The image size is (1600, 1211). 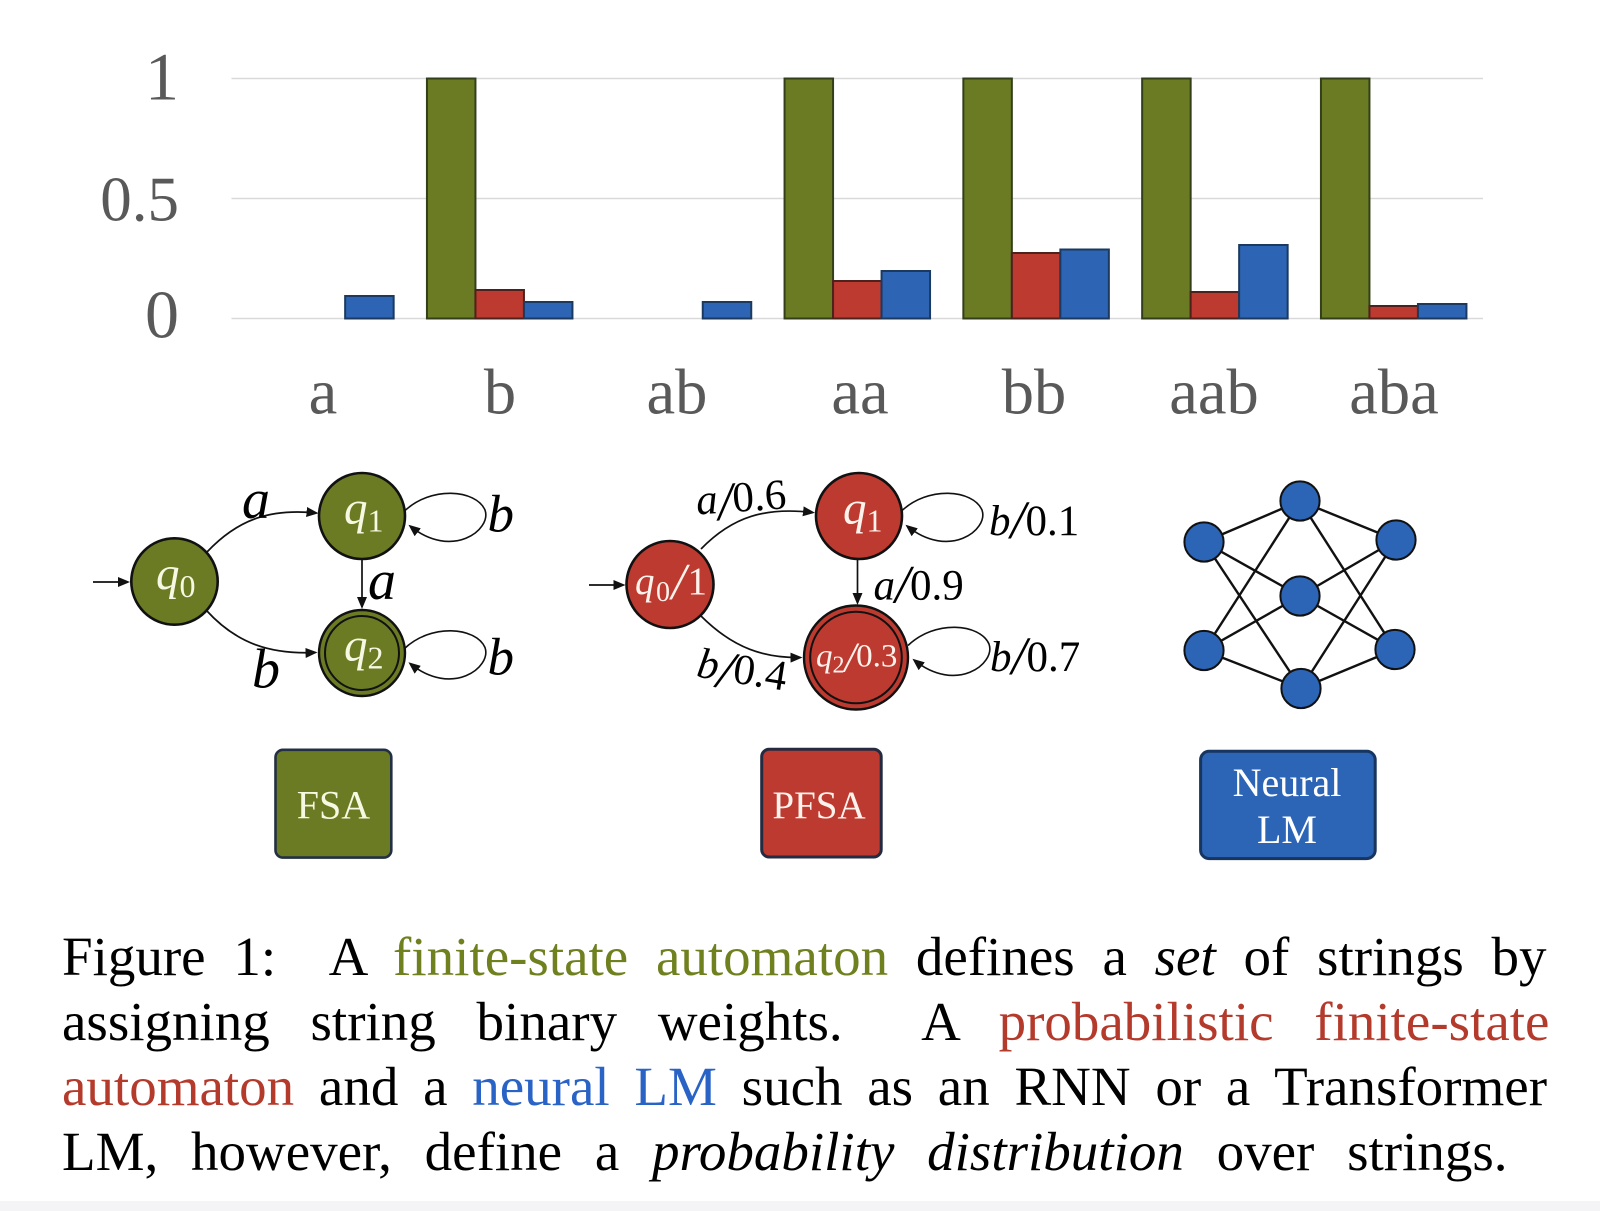 What do you see at coordinates (1394, 392) in the screenshot?
I see `svg-text: aba` at bounding box center [1394, 392].